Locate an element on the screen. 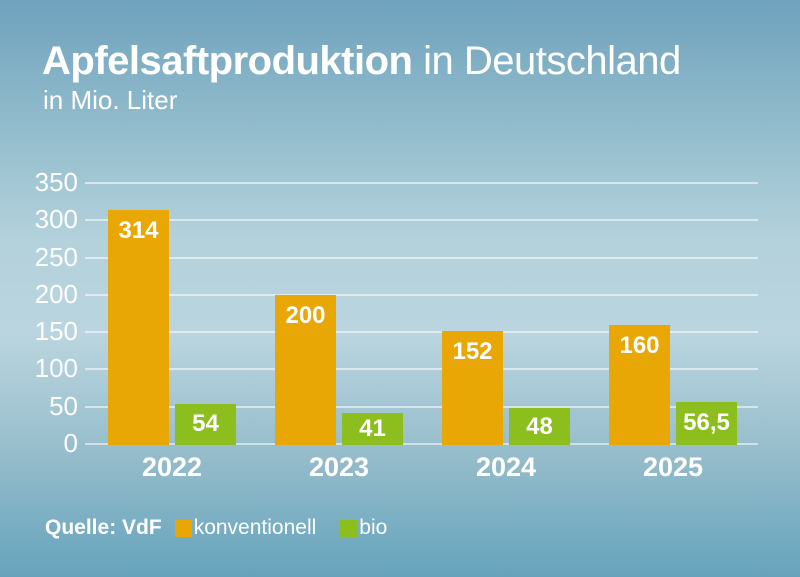 The height and width of the screenshot is (577, 800). title-bold-part: Apfelsaftproduktion is located at coordinates (227, 61).